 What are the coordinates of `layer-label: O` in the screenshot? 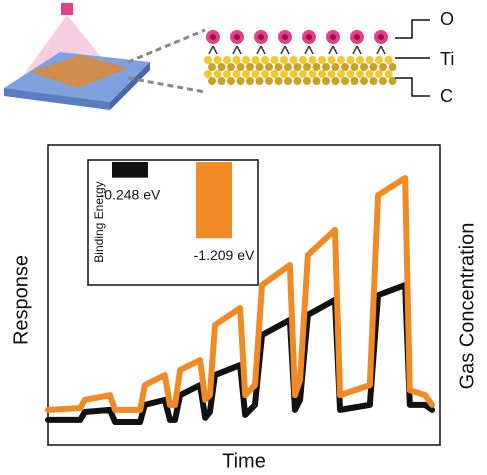 It's located at (447, 19).